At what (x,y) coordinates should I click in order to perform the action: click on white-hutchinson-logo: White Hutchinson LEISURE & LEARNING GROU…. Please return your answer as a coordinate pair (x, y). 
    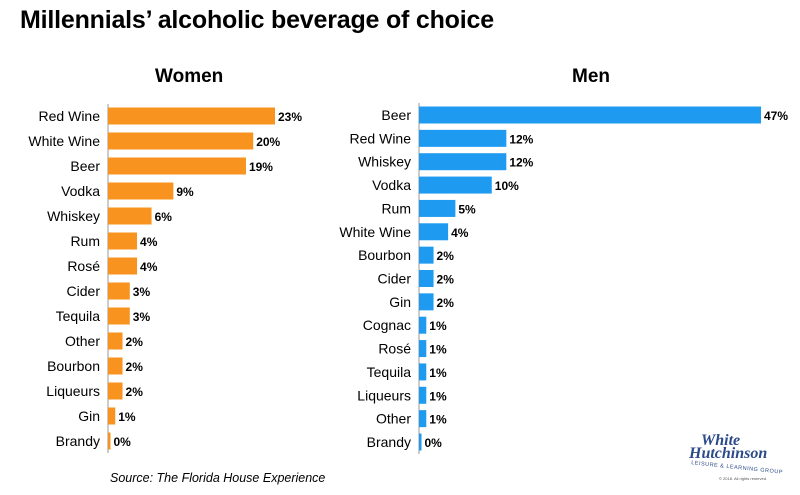
    Looking at the image, I should click on (730, 459).